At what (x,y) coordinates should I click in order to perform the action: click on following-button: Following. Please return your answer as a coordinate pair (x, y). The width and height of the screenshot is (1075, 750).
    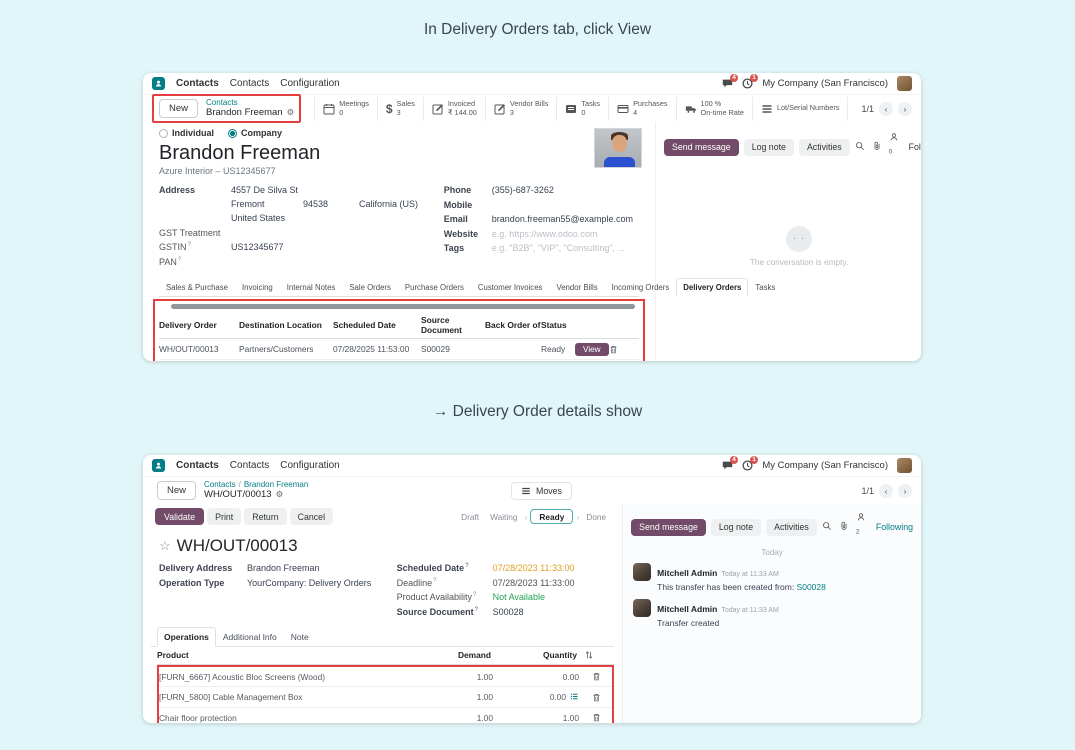
    Looking at the image, I should click on (894, 527).